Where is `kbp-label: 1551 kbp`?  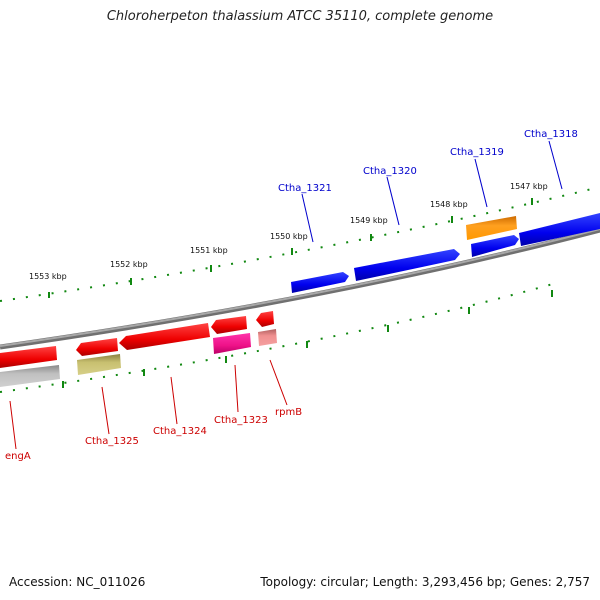 kbp-label: 1551 kbp is located at coordinates (209, 250).